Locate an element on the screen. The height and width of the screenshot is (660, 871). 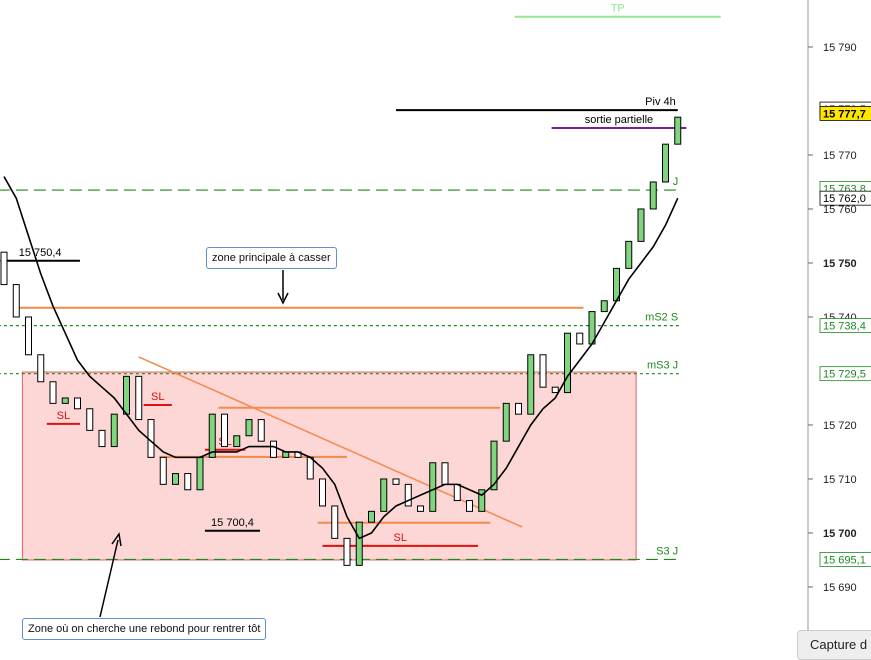
price-label: 15 777,7 is located at coordinates (844, 114).